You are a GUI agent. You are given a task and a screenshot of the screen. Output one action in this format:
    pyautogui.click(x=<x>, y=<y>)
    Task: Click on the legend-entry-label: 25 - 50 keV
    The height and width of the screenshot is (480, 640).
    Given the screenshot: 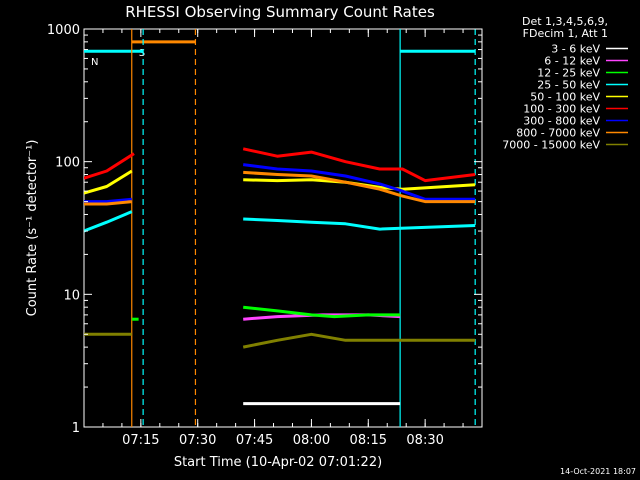 What is the action you would take?
    pyautogui.click(x=568, y=85)
    